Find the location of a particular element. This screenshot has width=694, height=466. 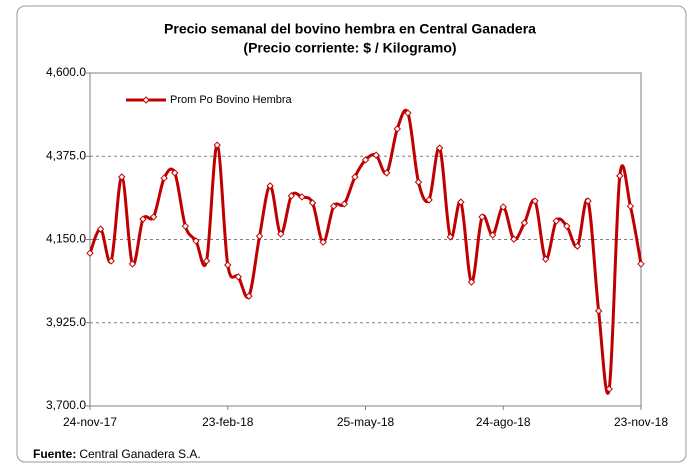

x-tick-label: 23-nov-18 is located at coordinates (641, 422).